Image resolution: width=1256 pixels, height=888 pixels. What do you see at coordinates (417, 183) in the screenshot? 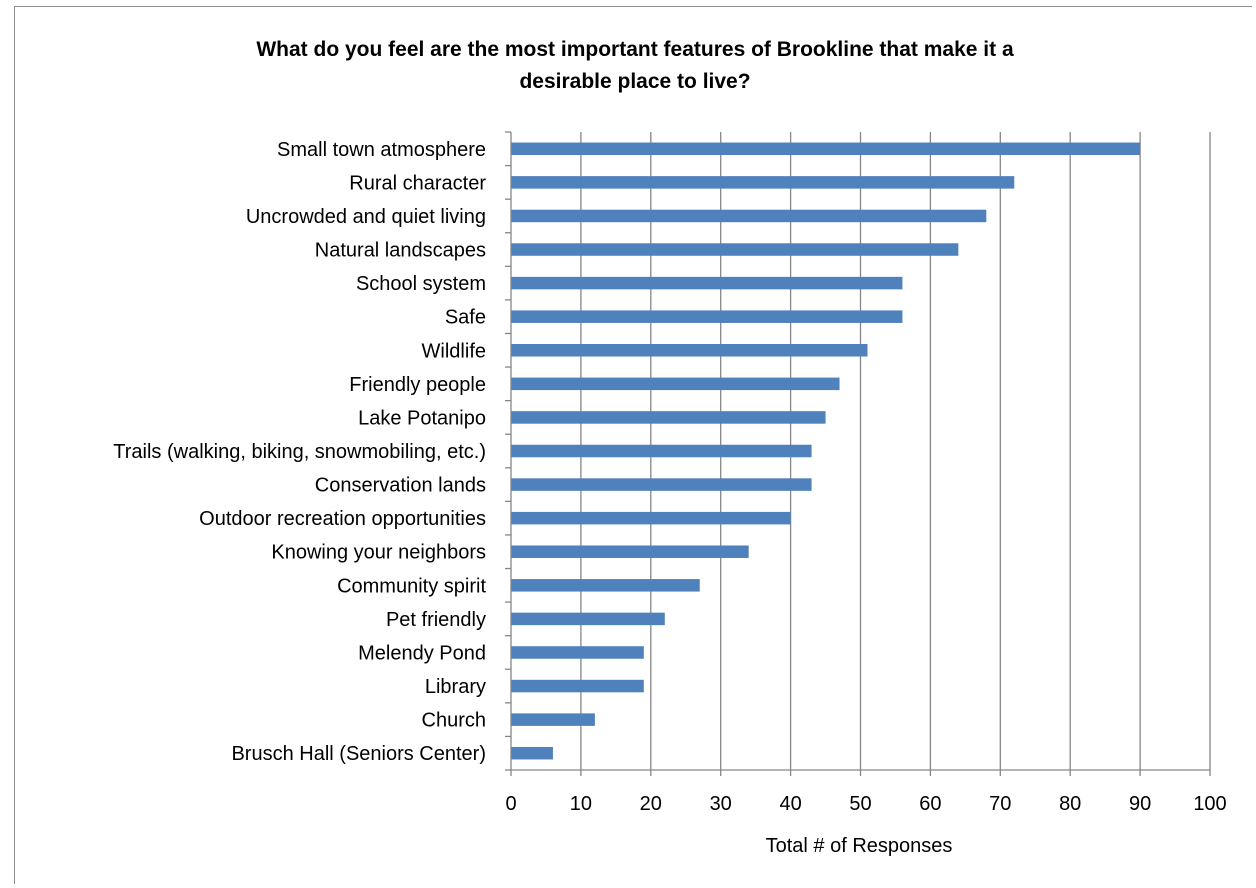
I see `category-label: Rural character` at bounding box center [417, 183].